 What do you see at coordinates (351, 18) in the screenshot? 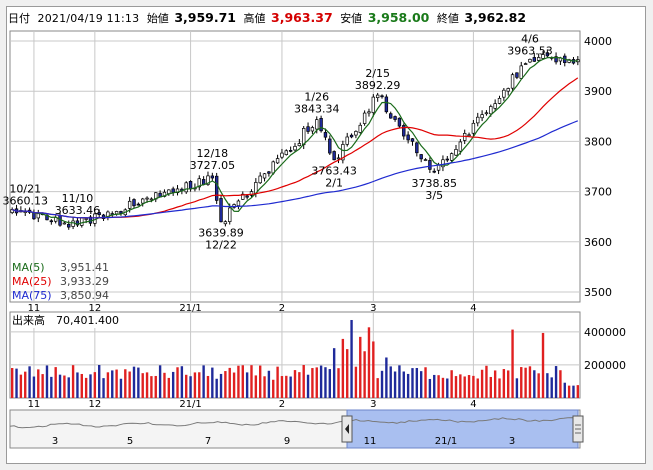
I see `low-label: 安値` at bounding box center [351, 18].